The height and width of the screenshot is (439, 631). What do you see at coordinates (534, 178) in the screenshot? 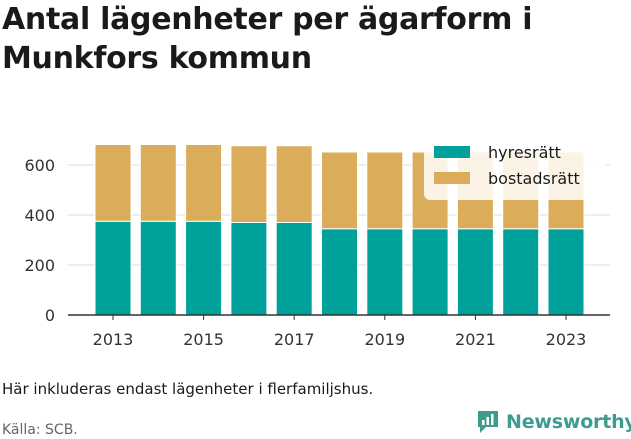
I see `legend-label-bostadsratt: bostadsrätt` at bounding box center [534, 178].